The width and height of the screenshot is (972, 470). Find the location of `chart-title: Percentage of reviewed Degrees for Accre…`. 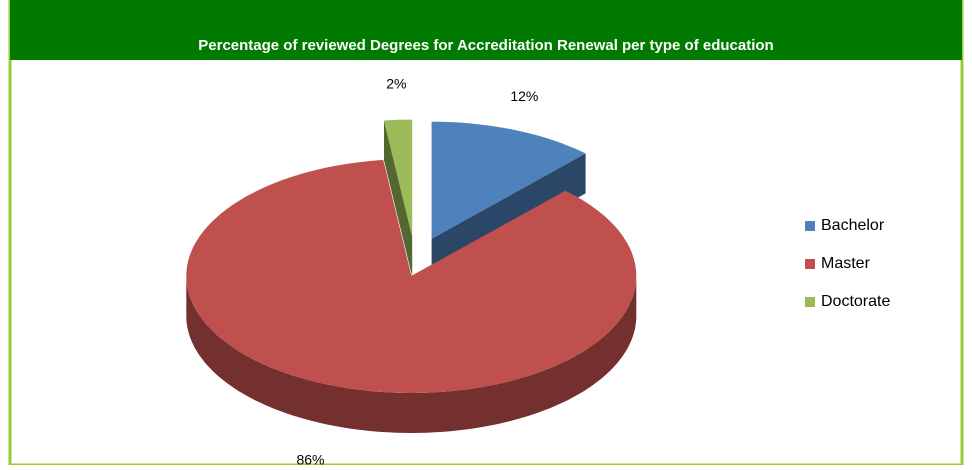

chart-title: Percentage of reviewed Degrees for Accre… is located at coordinates (485, 45).